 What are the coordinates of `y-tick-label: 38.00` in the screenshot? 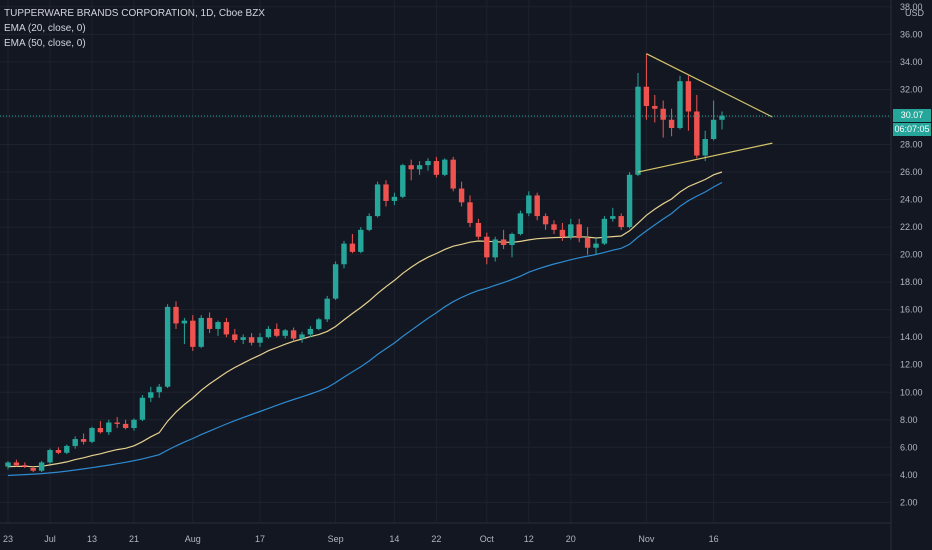 It's located at (911, 7).